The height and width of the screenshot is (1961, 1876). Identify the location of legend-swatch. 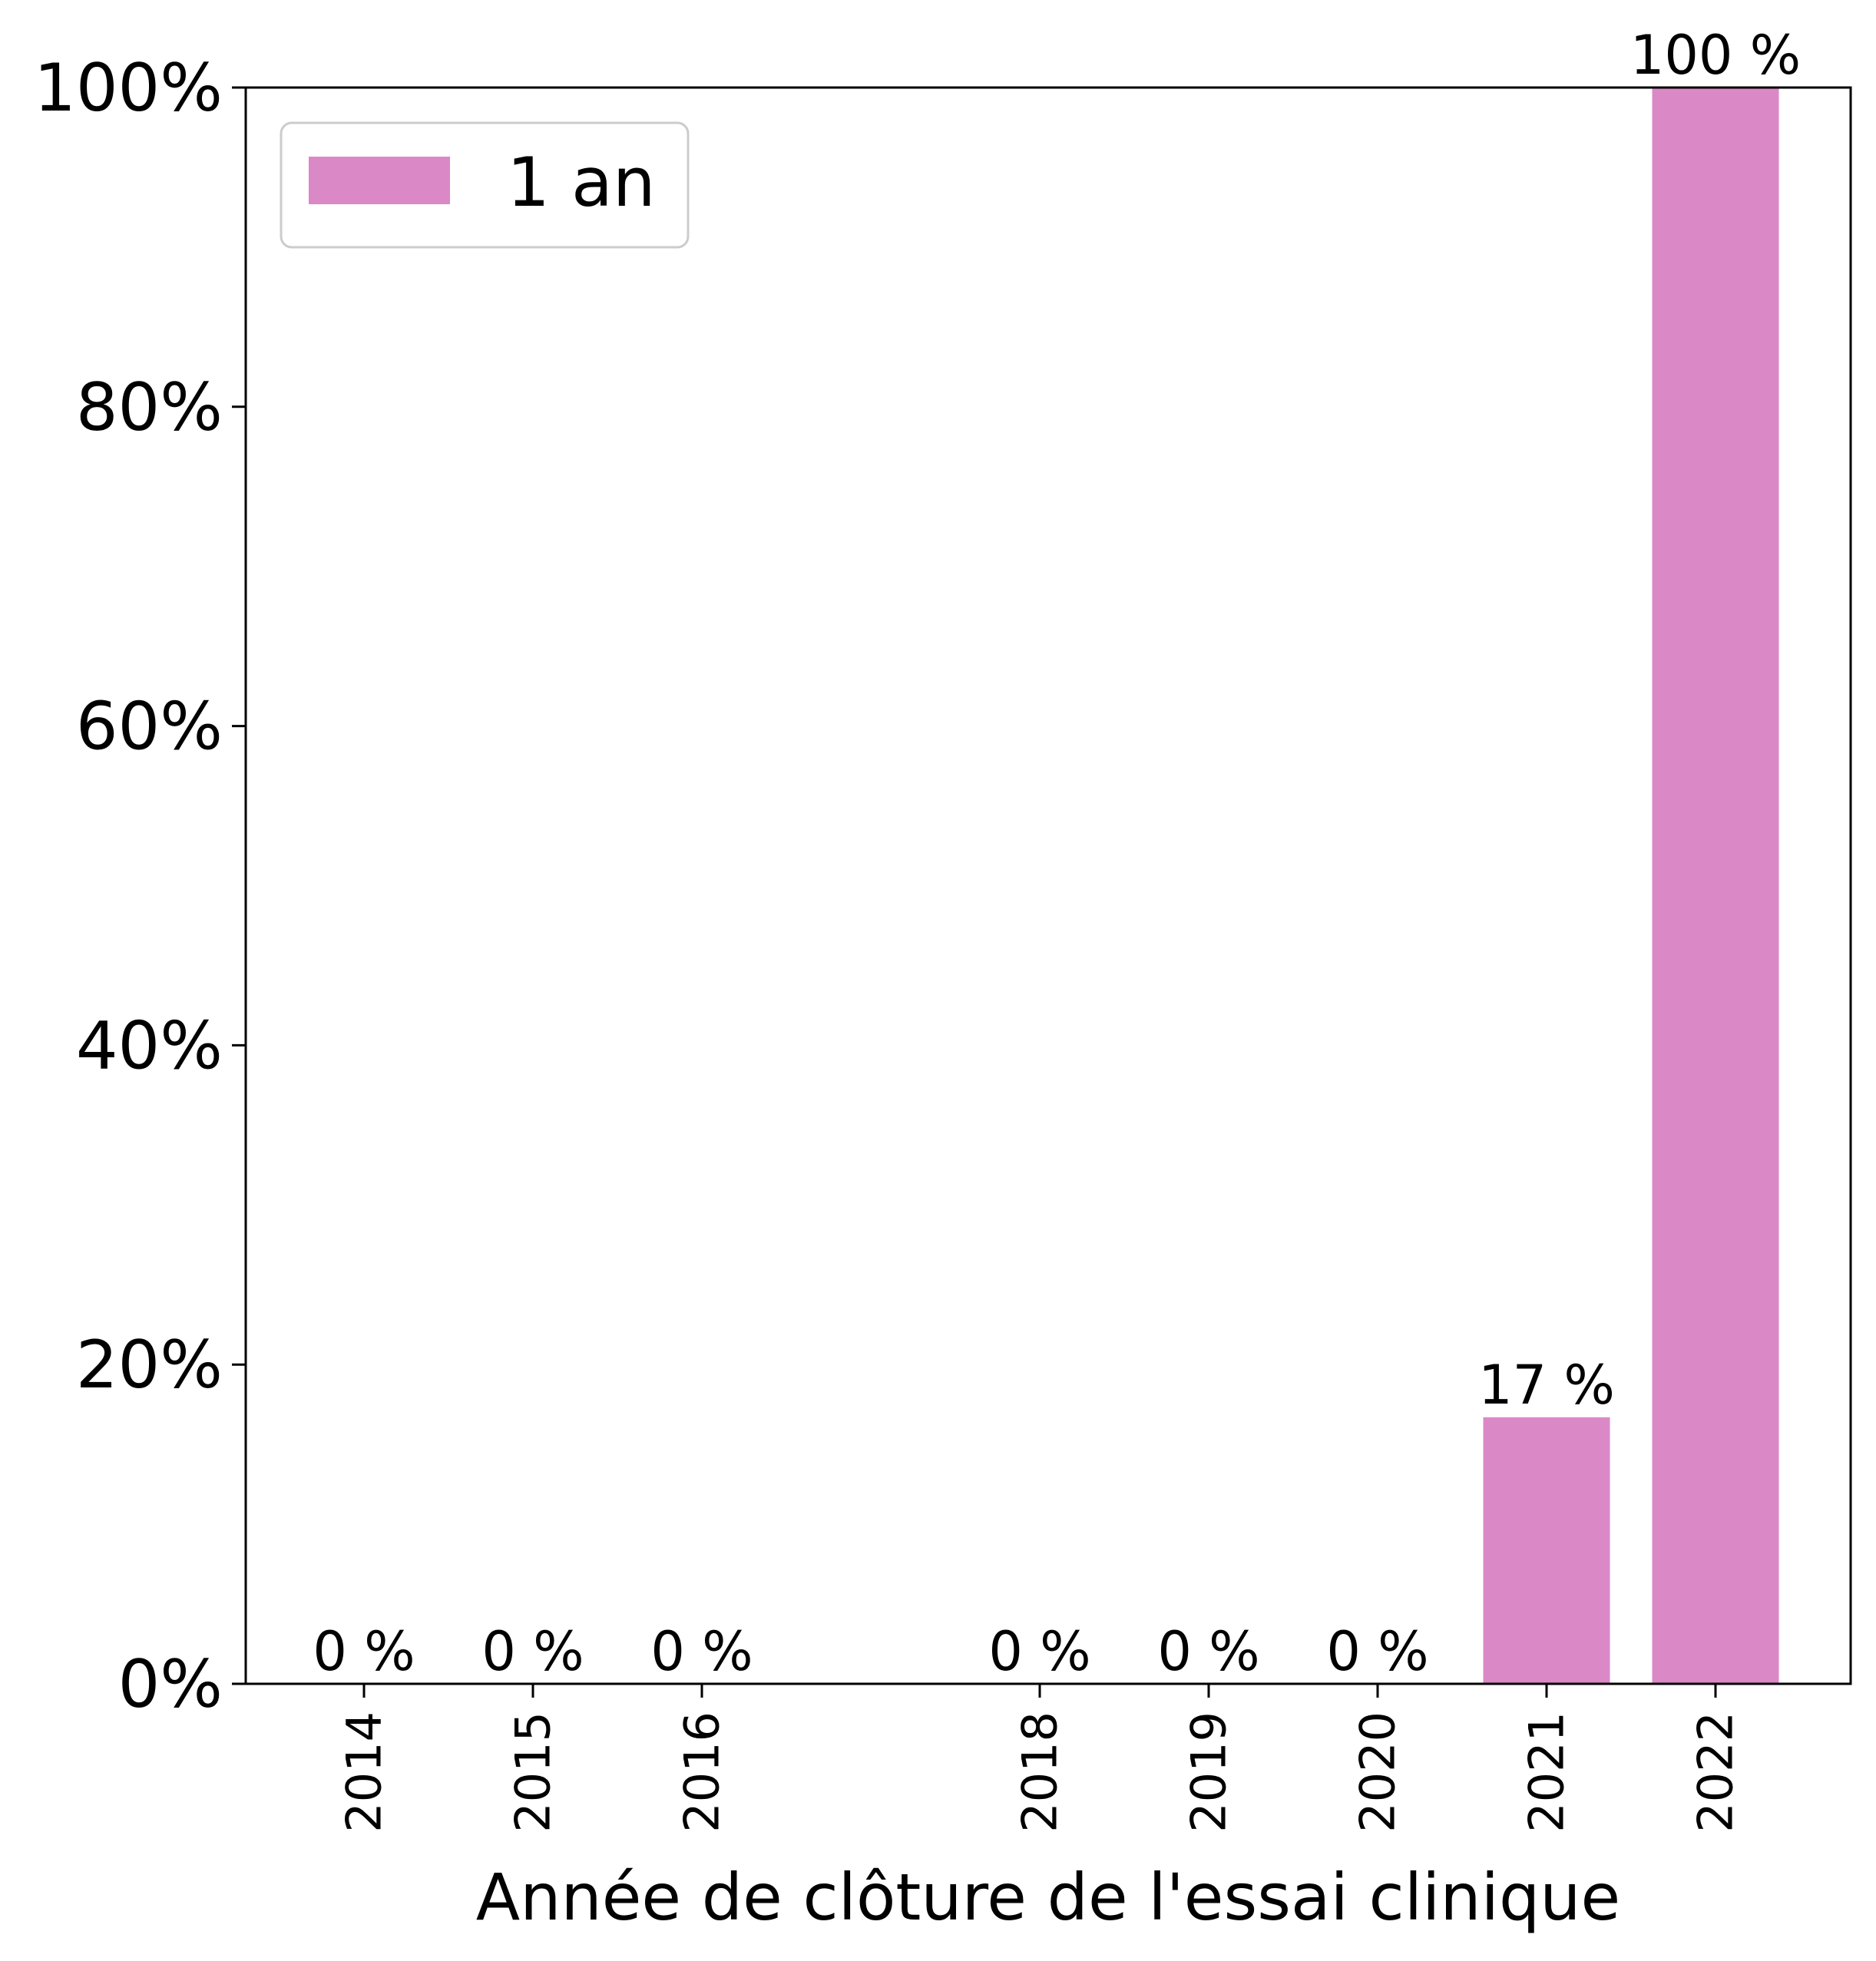
(379, 180).